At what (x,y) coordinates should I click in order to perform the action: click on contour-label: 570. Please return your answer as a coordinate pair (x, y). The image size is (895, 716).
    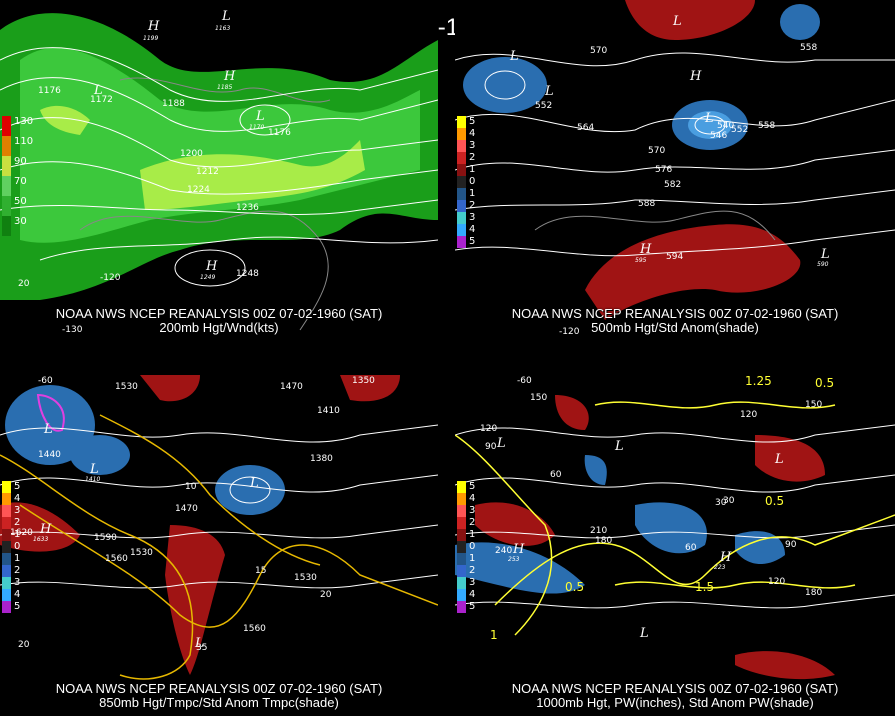
    Looking at the image, I should click on (598, 51).